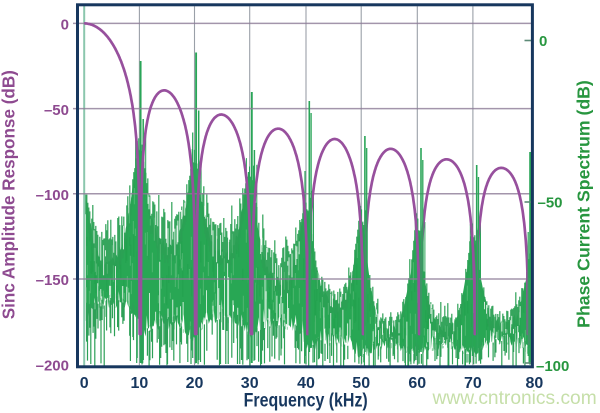 The width and height of the screenshot is (600, 413). Describe the element at coordinates (140, 383) in the screenshot. I see `svg-text: 10` at that location.